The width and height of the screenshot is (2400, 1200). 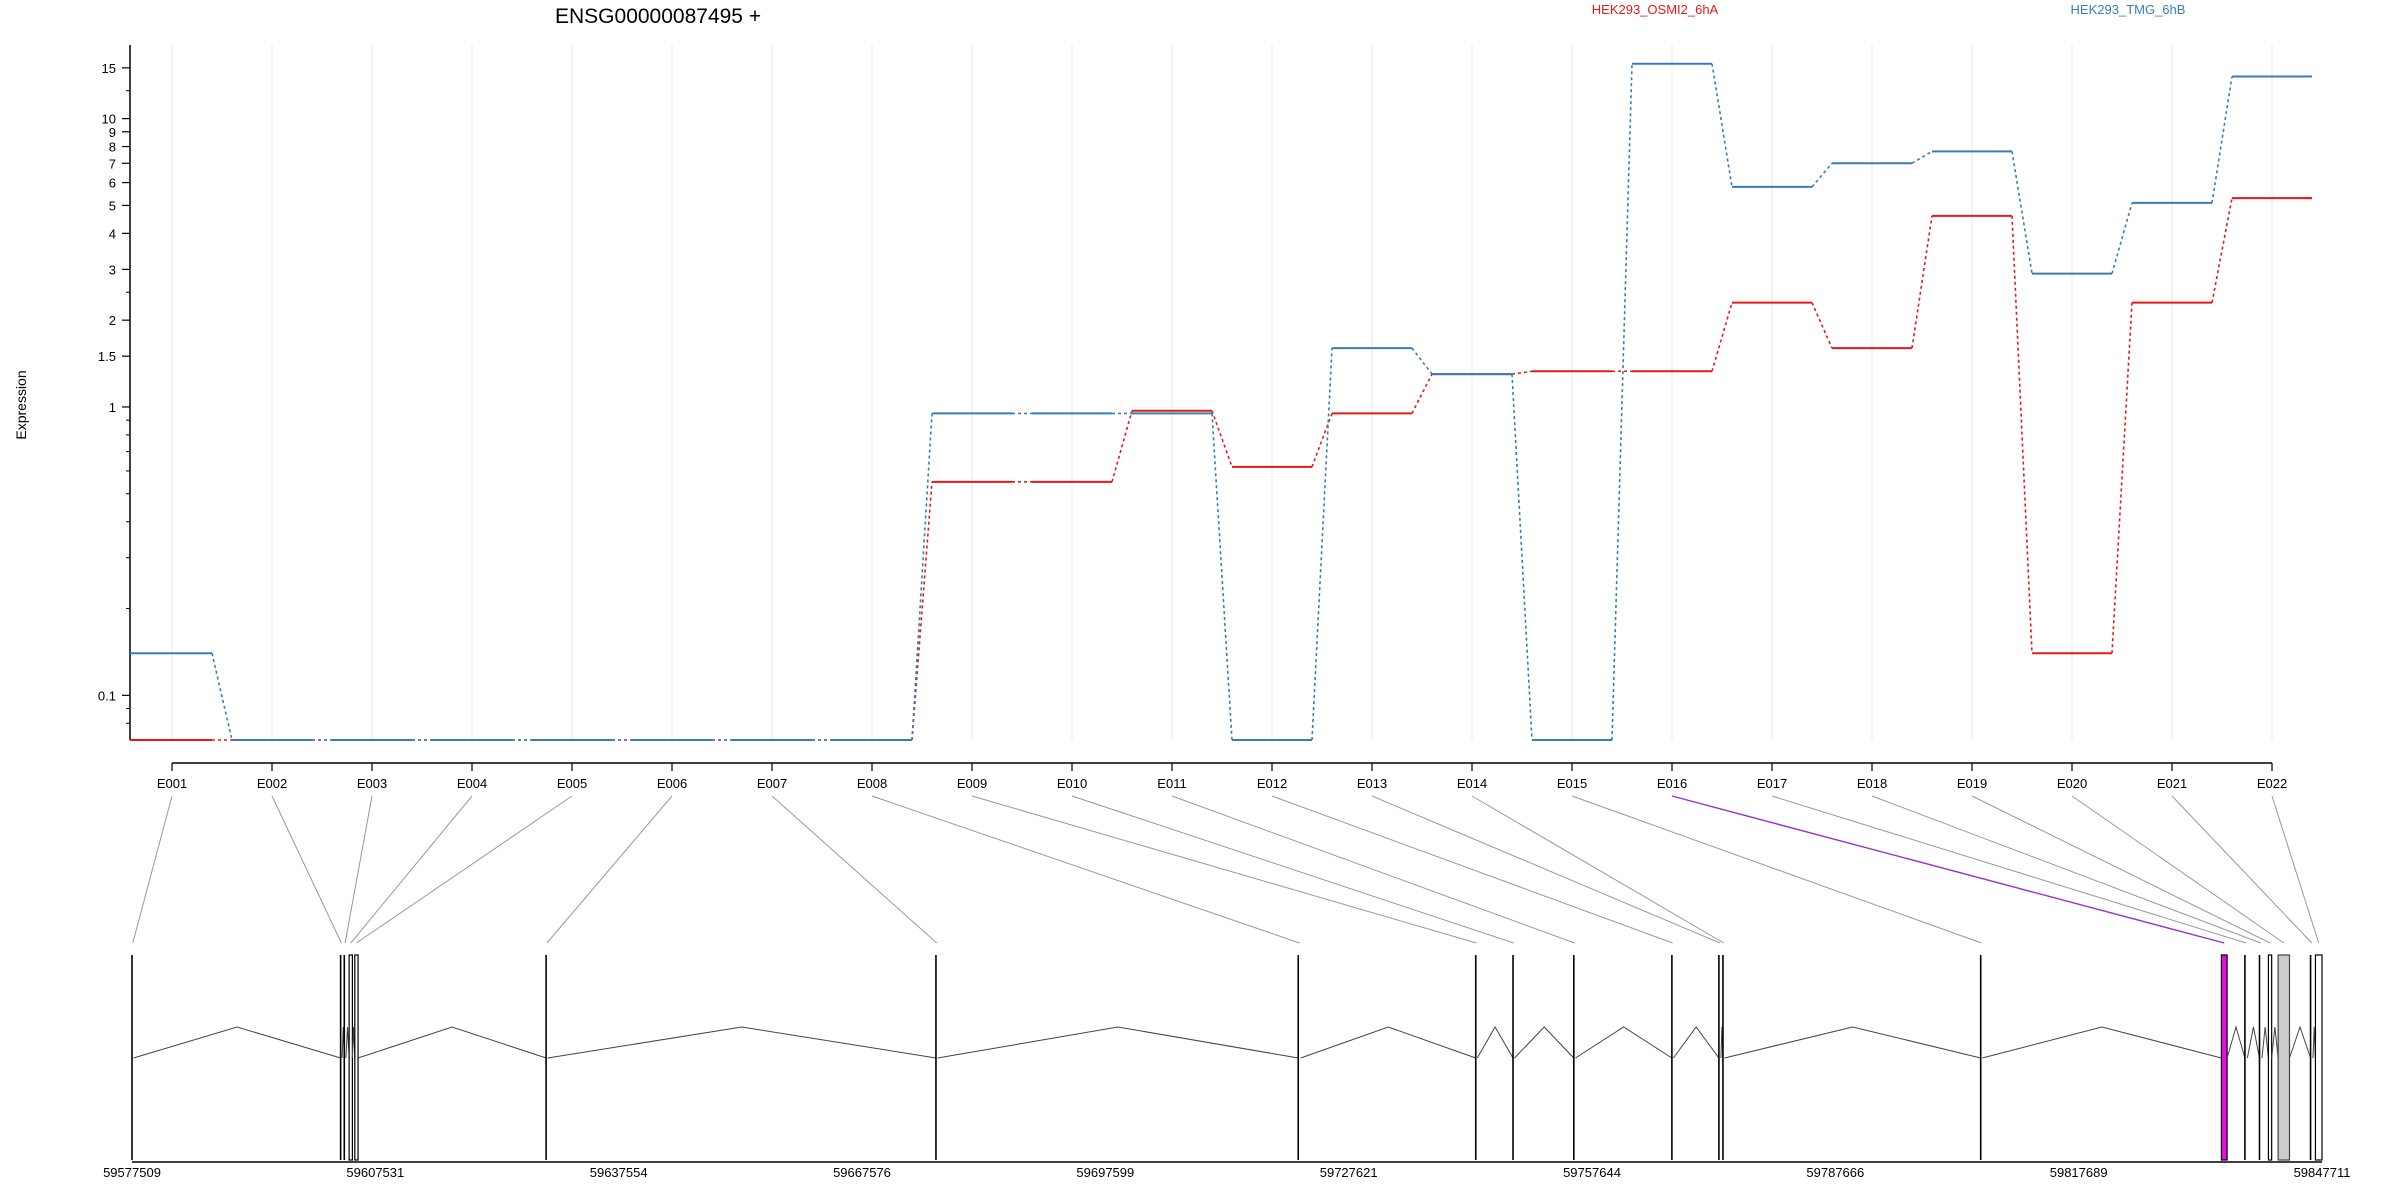 I want to click on exon-connectors, so click(x=1226, y=869).